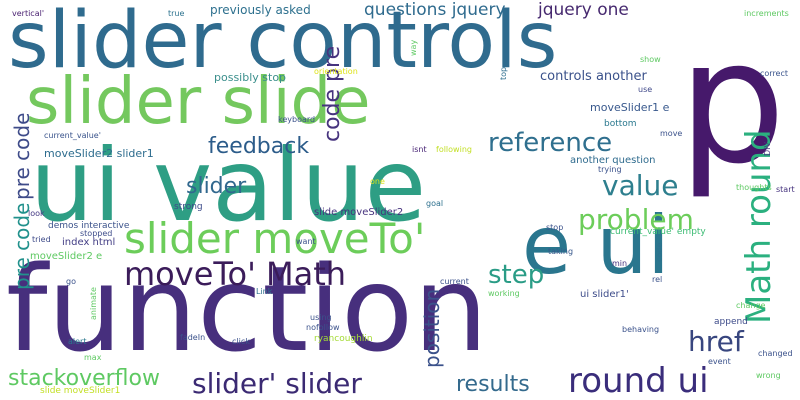 This screenshot has height=400, width=800. I want to click on word-wrong: wrong, so click(768, 375).